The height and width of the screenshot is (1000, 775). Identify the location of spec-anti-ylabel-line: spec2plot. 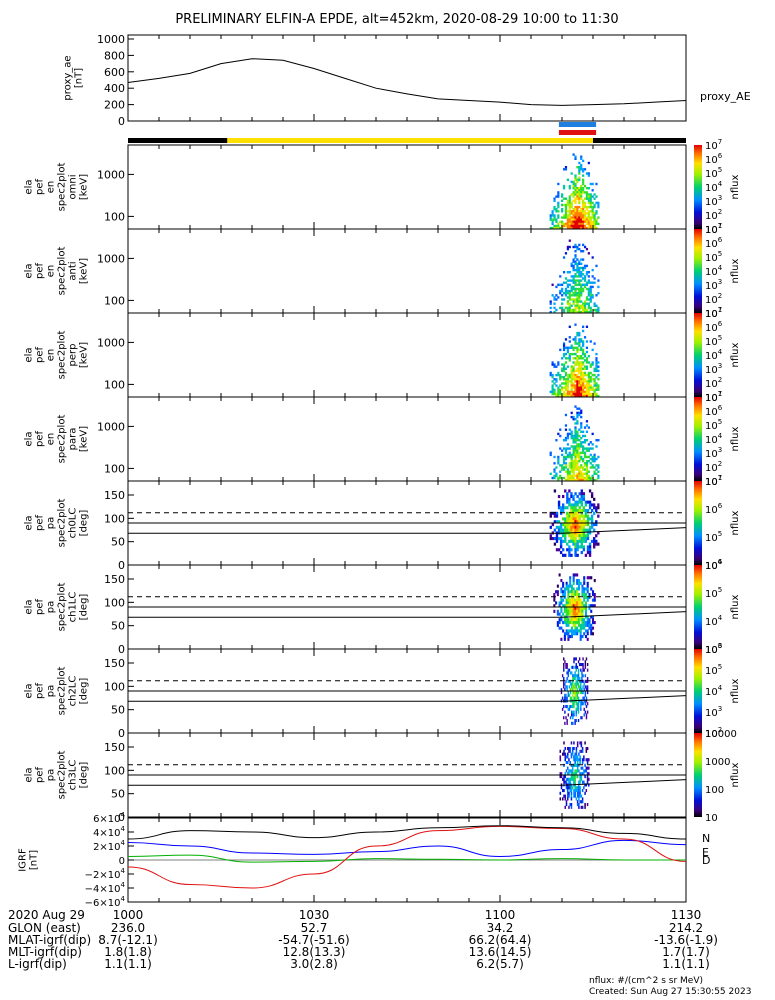
(62, 271).